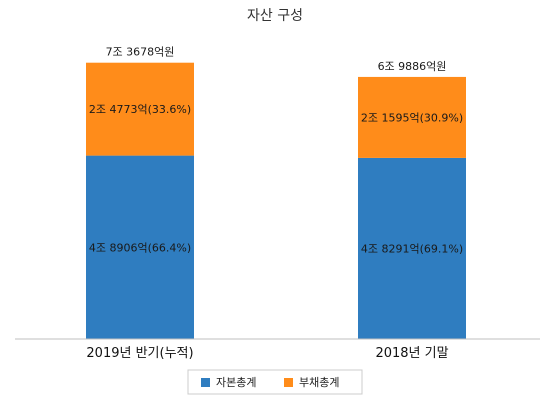  Describe the element at coordinates (412, 66) in the screenshot. I see `total-label-1: 6조 9886억원` at that location.